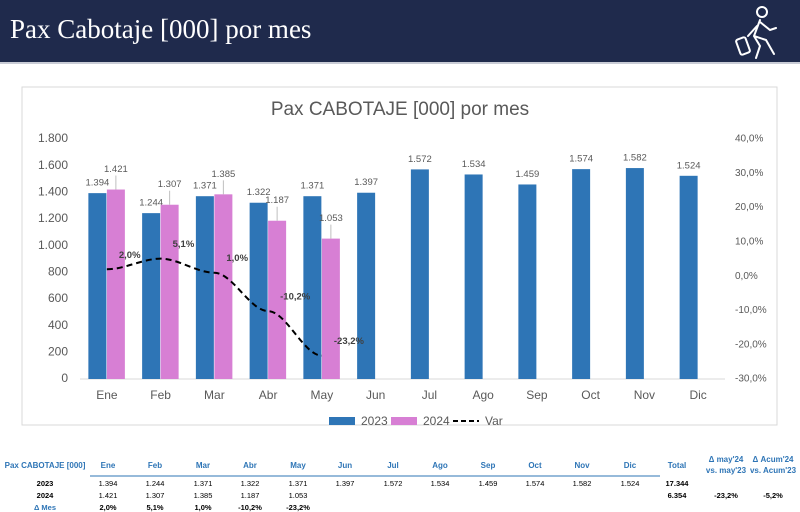  What do you see at coordinates (773, 495) in the screenshot?
I see `table-cell-delta-acum: -5,2%` at bounding box center [773, 495].